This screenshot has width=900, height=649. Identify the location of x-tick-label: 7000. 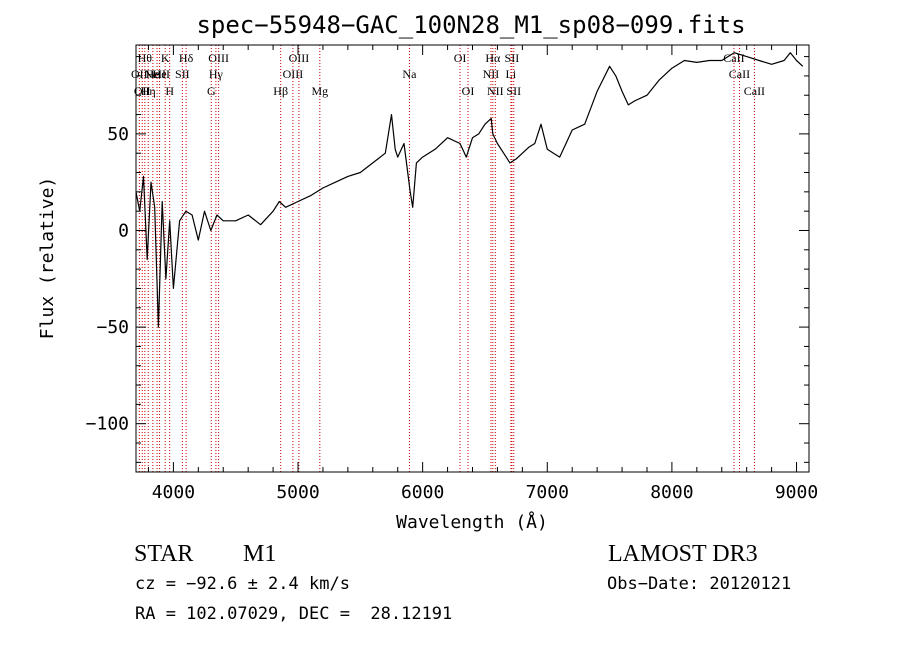
(547, 492).